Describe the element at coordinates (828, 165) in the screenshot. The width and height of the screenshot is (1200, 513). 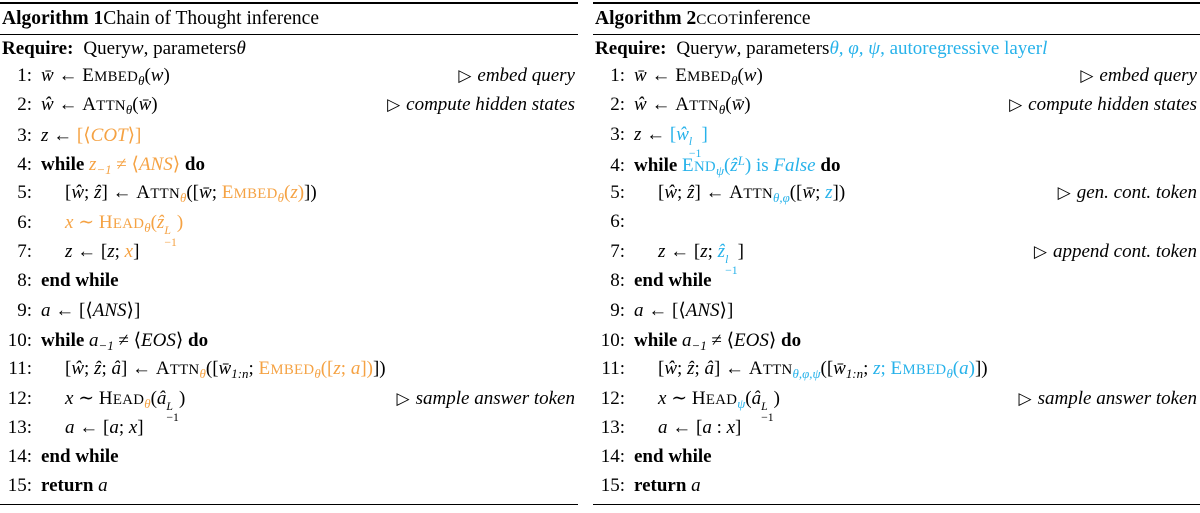
I see `keyword: do` at that location.